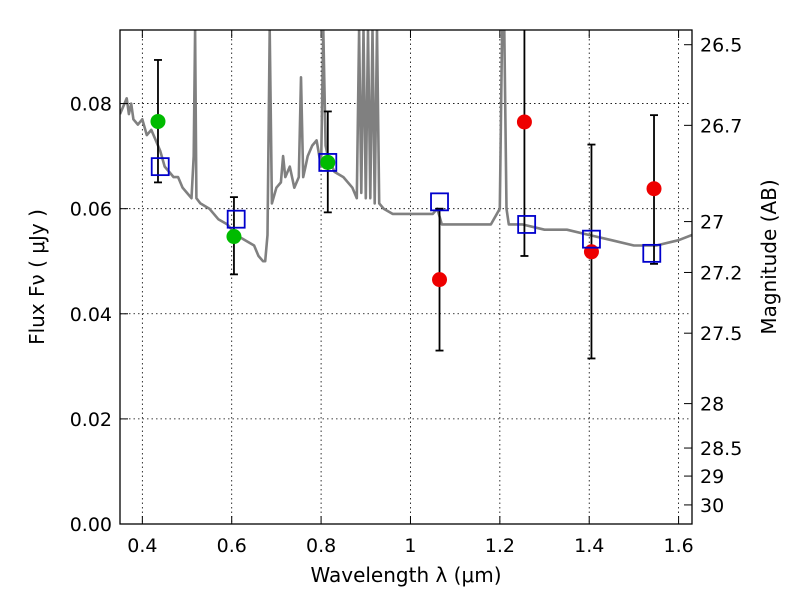 The image size is (800, 600). I want to click on right-tick-label: 26.7, so click(721, 126).